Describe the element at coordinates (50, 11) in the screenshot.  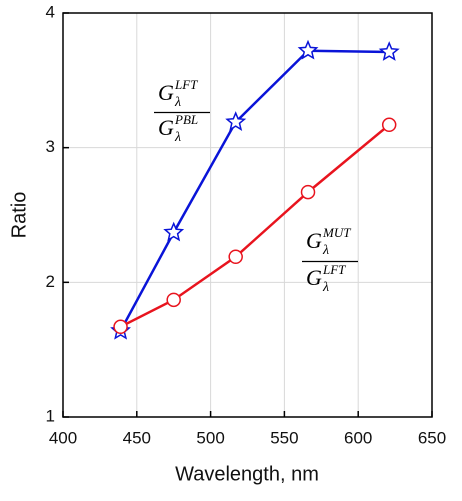
I see `y-tick-label: 4` at that location.